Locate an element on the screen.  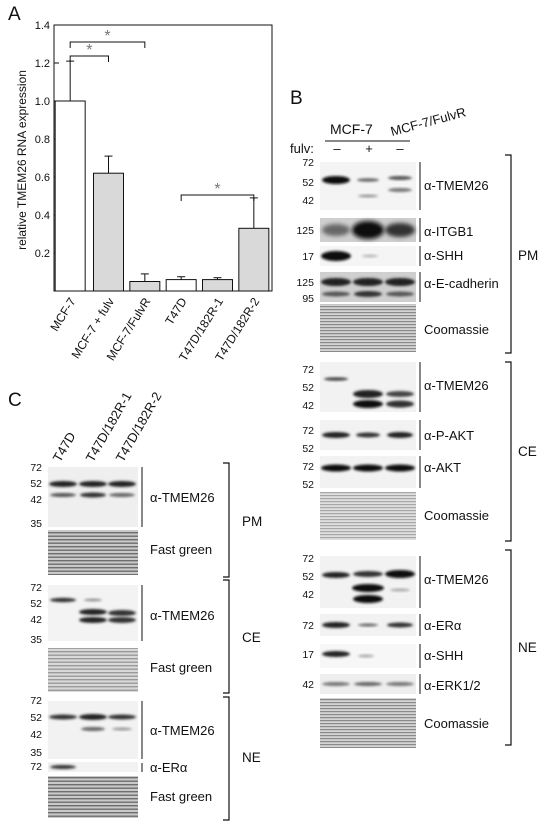
blot-b-itgb1 is located at coordinates (368, 230).